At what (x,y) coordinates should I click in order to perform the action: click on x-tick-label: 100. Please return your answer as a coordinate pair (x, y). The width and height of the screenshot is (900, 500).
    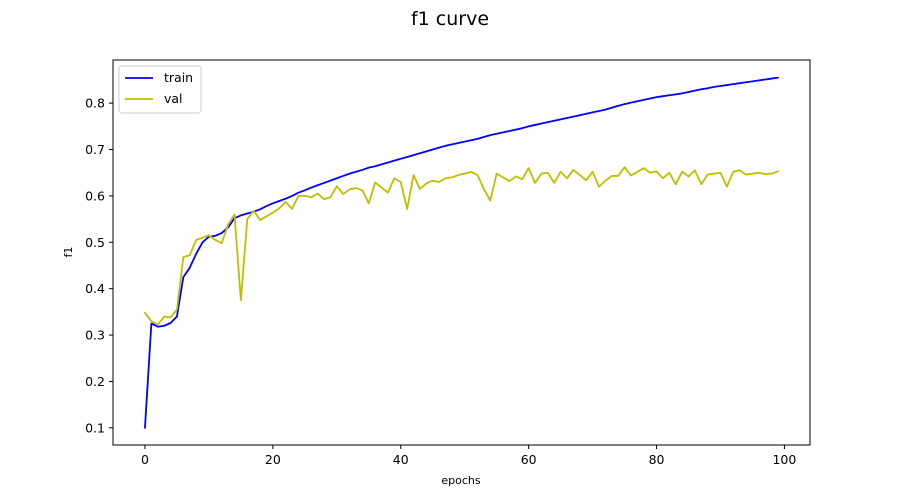
    Looking at the image, I should click on (784, 459).